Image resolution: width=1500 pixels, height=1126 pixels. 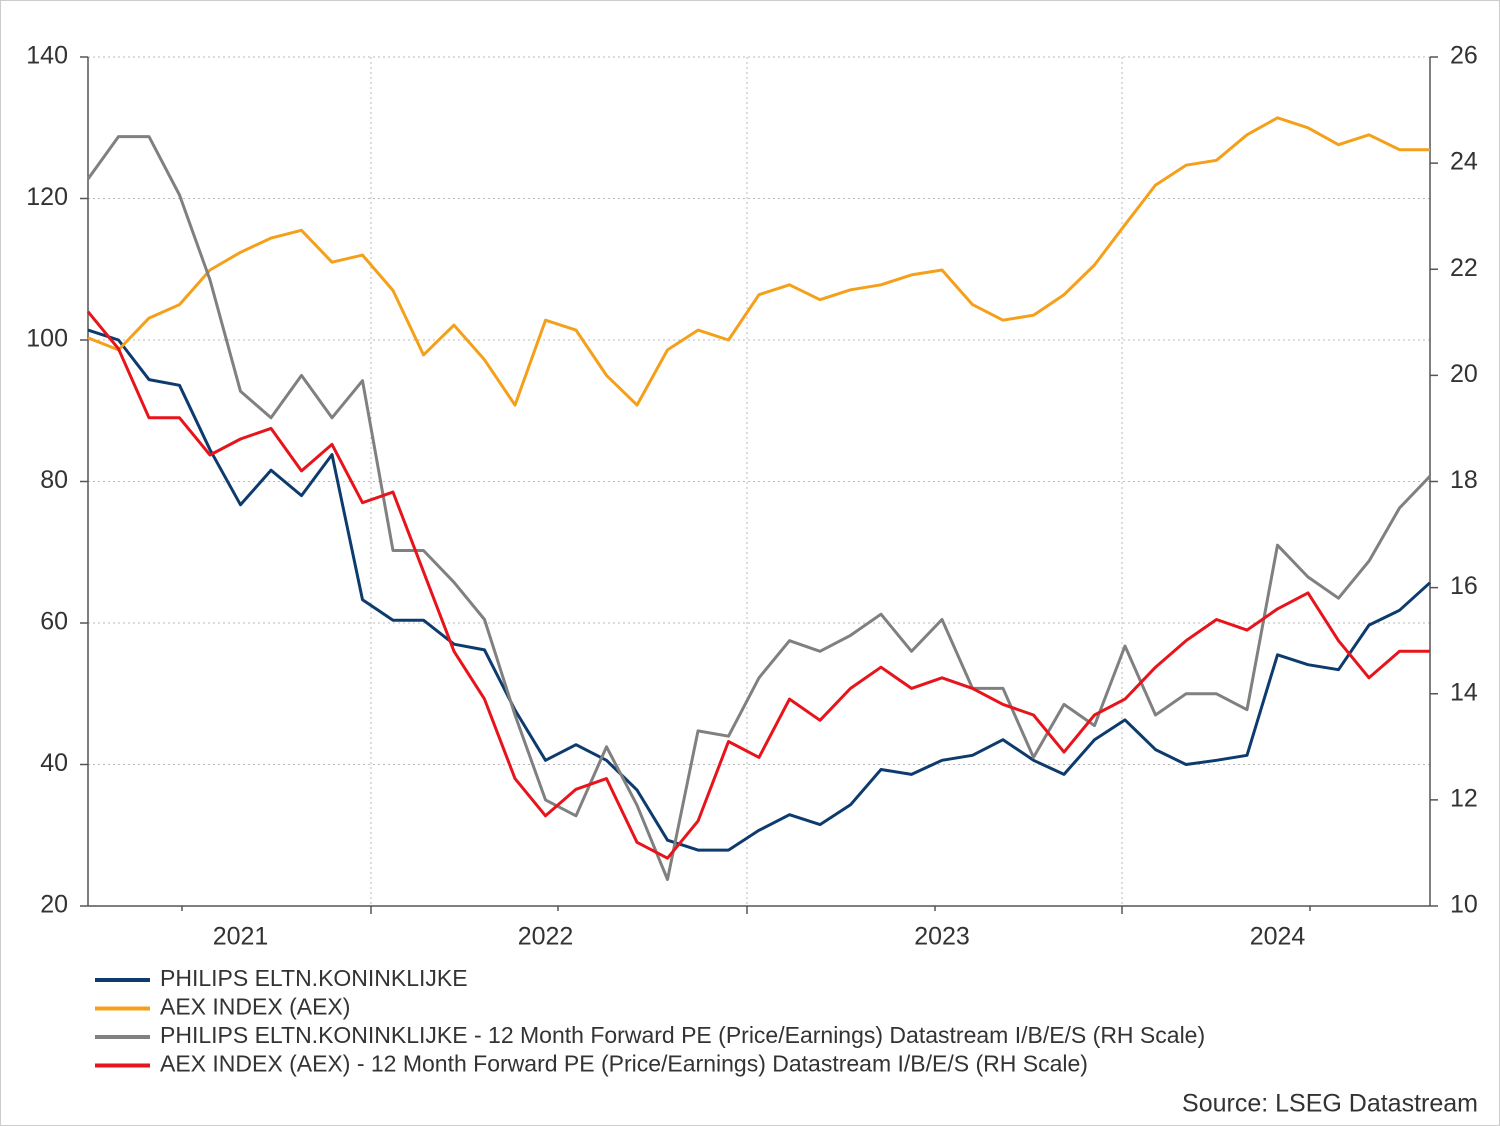 What do you see at coordinates (1464, 798) in the screenshot?
I see `y2-tick-label: 12` at bounding box center [1464, 798].